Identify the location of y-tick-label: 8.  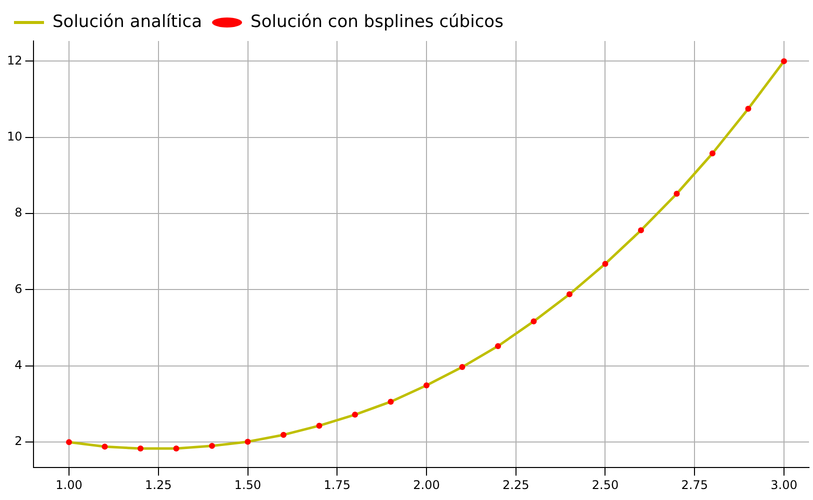
(18, 213).